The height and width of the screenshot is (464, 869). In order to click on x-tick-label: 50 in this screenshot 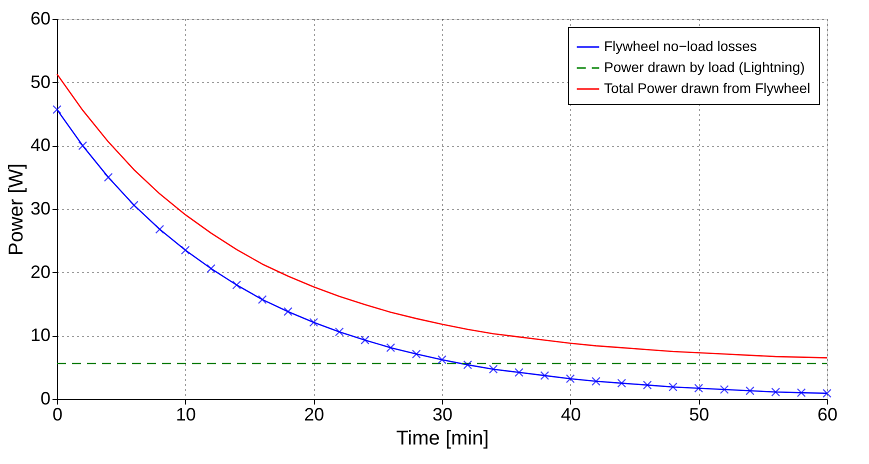, I will do `click(699, 414)`.